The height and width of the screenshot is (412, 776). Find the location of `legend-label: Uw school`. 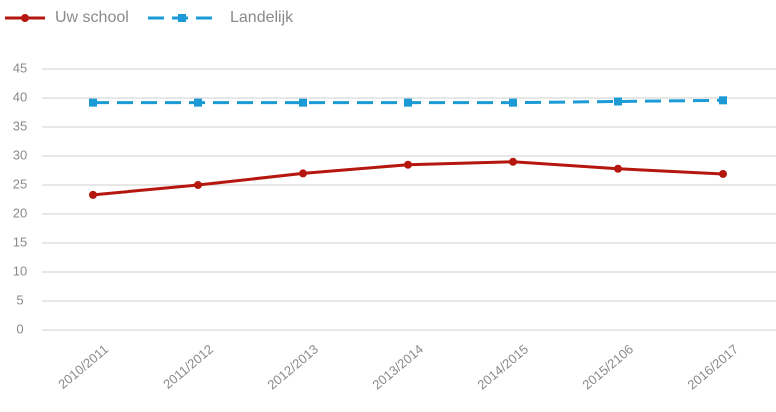

legend-label: Uw school is located at coordinates (92, 17).